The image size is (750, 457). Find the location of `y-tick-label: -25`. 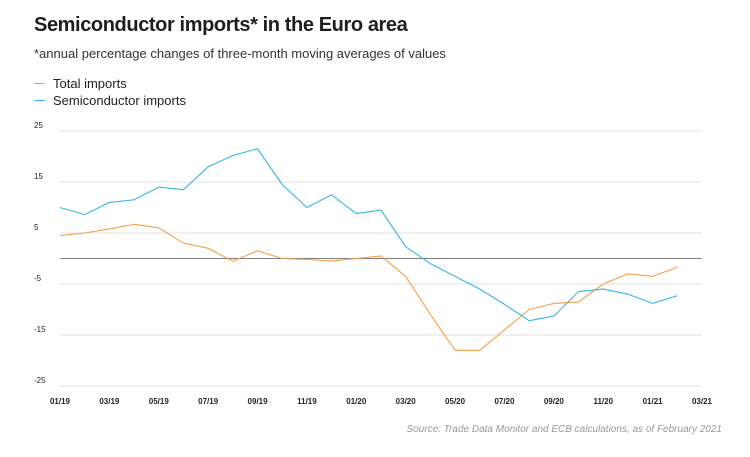

y-tick-label: -25 is located at coordinates (40, 380).